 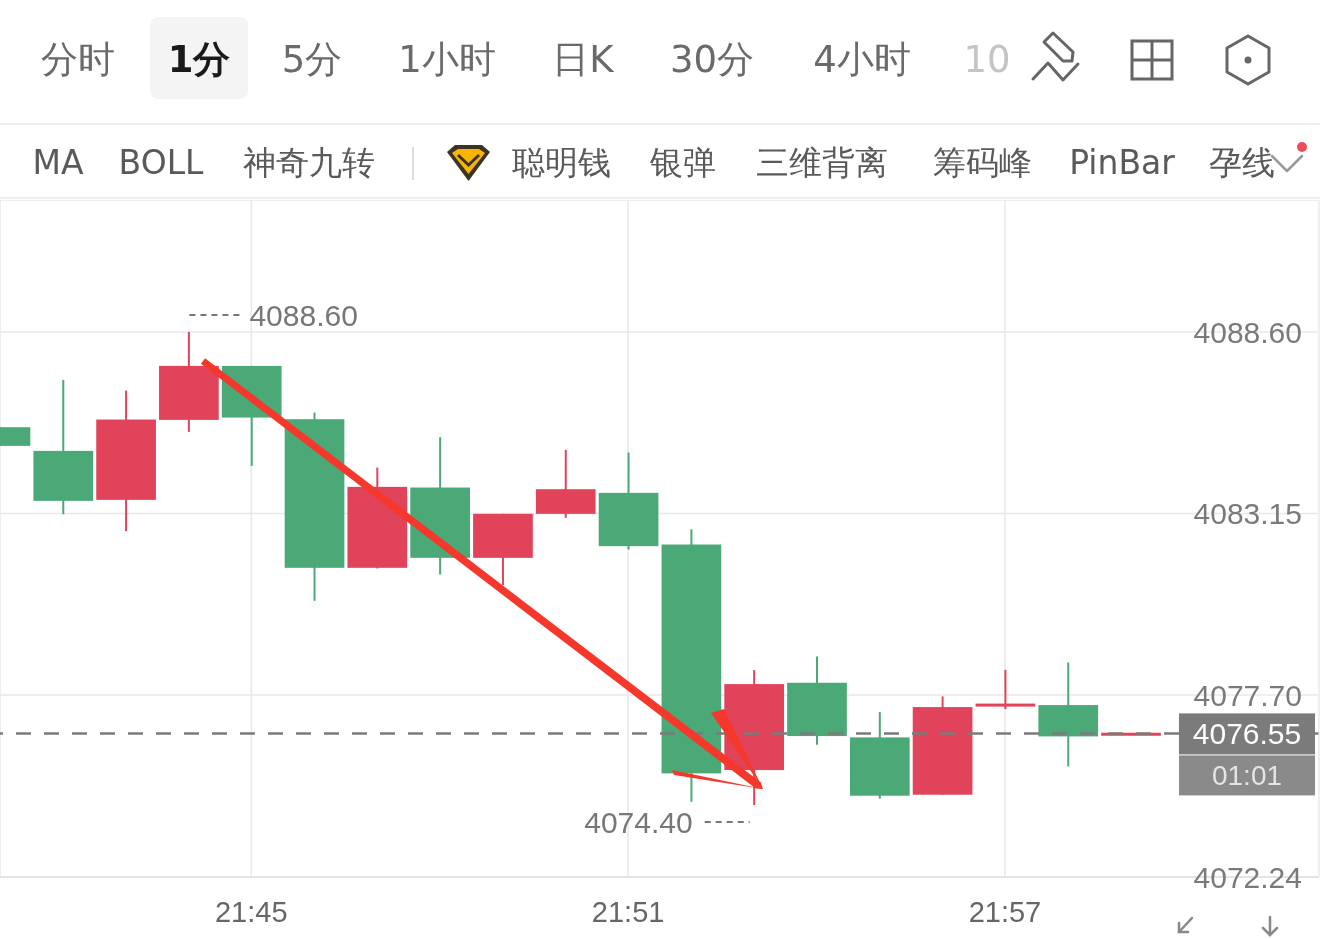 I want to click on text: 神奇九转, so click(x=309, y=162).